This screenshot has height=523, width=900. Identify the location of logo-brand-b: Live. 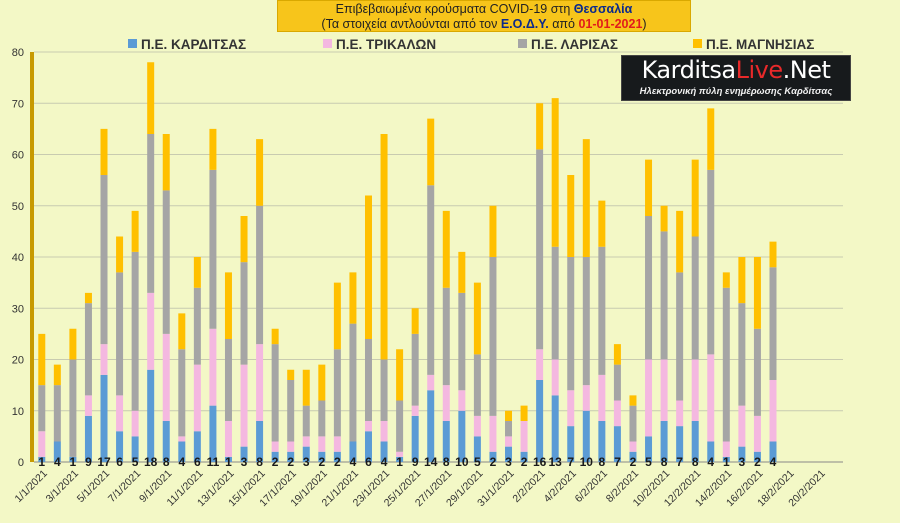
(759, 70).